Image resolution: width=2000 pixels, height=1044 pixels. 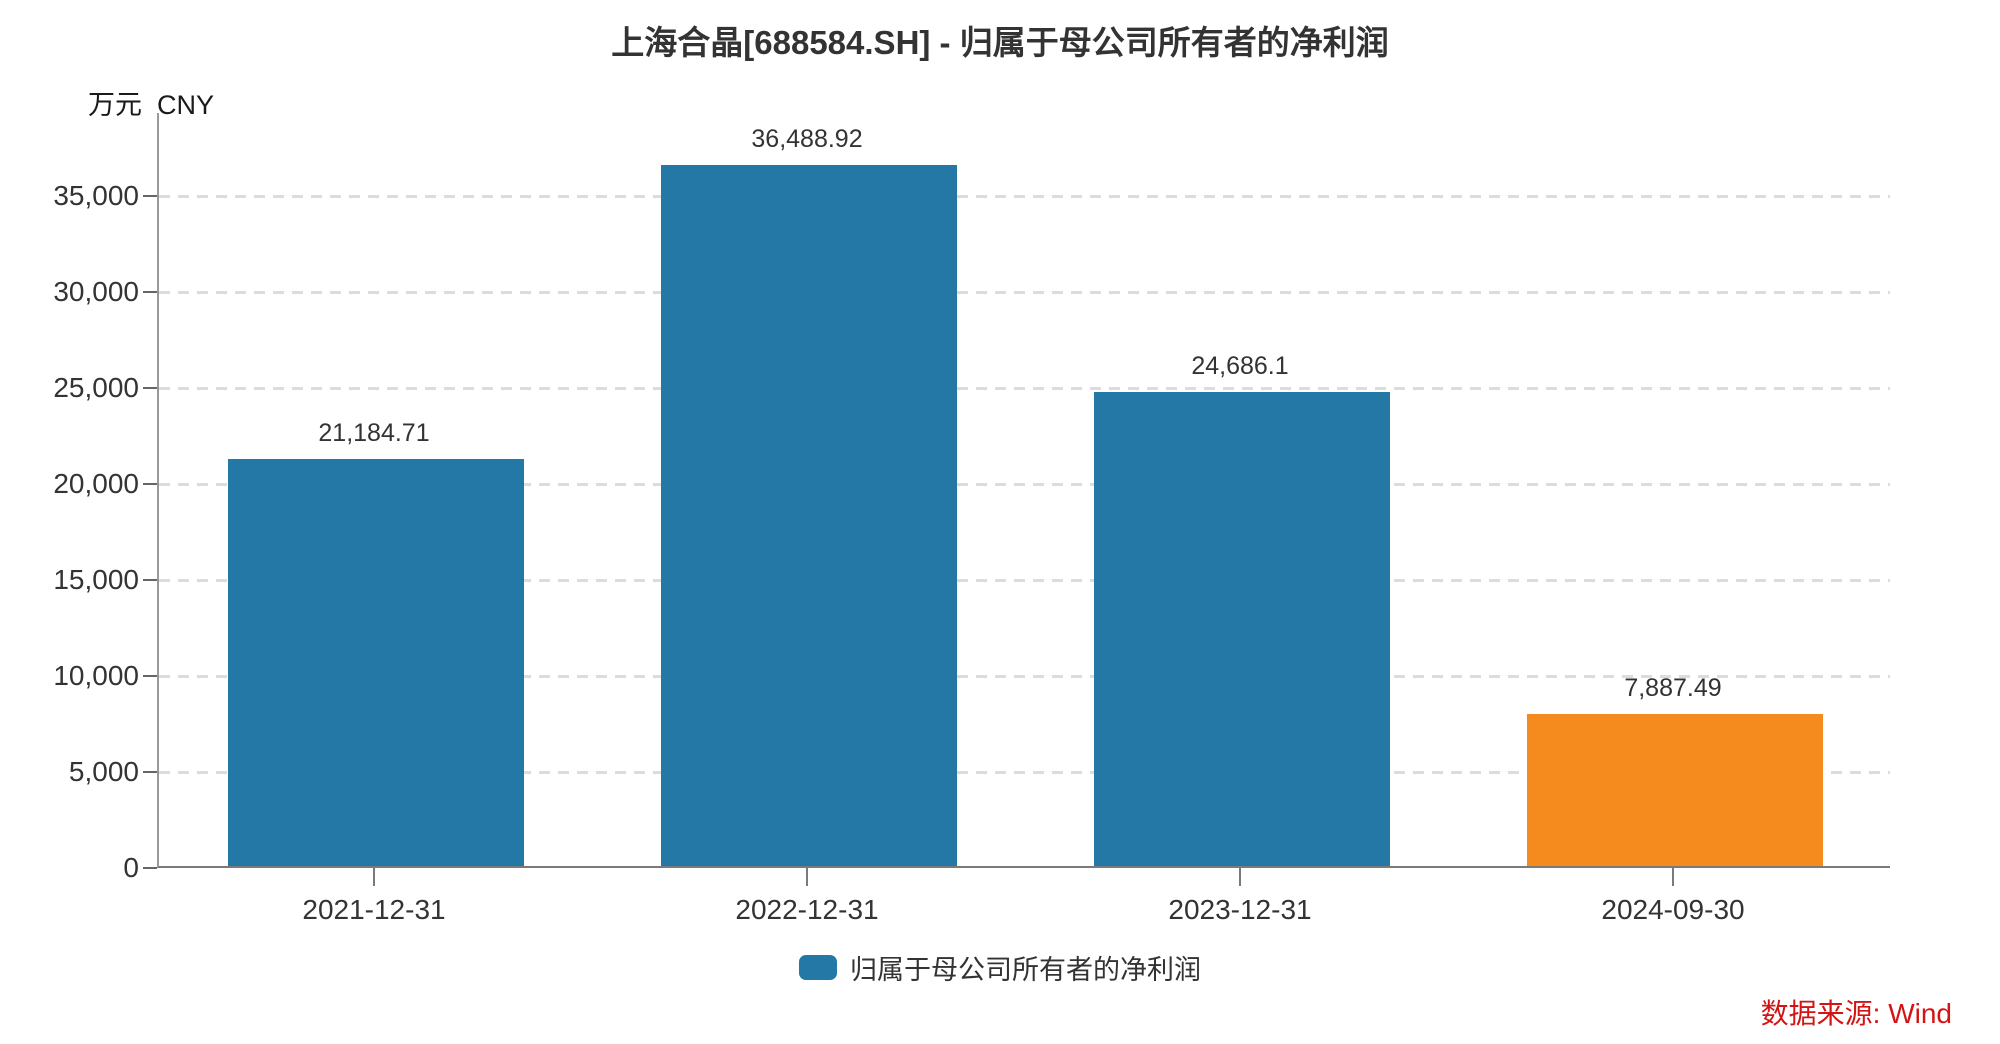 I want to click on y-tick-label: 35,000, so click(x=96, y=195).